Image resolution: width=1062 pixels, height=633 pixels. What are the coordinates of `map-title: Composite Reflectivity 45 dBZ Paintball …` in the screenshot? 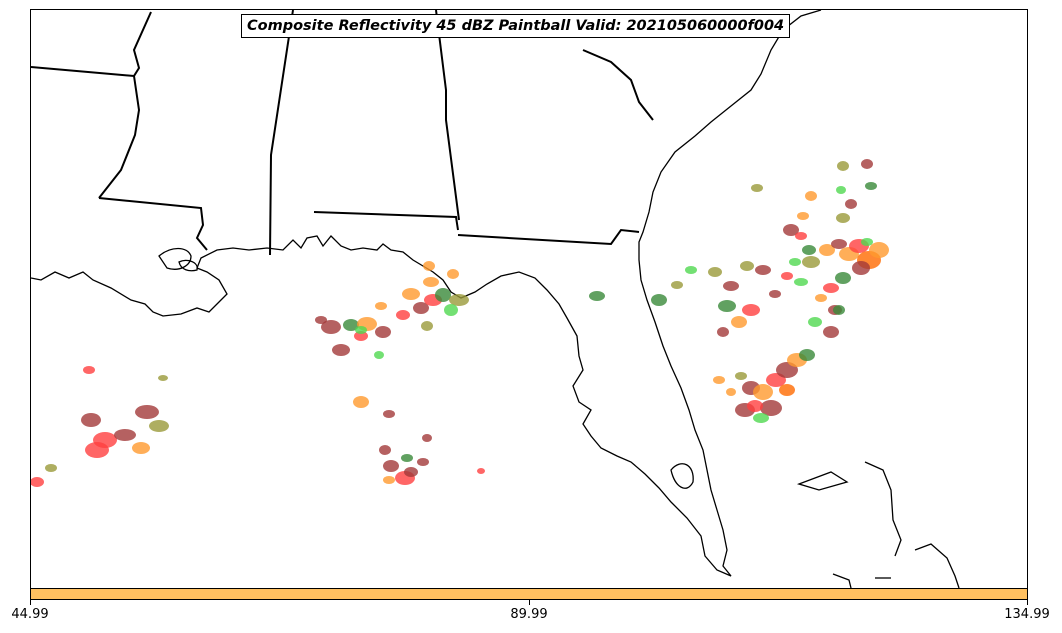 It's located at (516, 26).